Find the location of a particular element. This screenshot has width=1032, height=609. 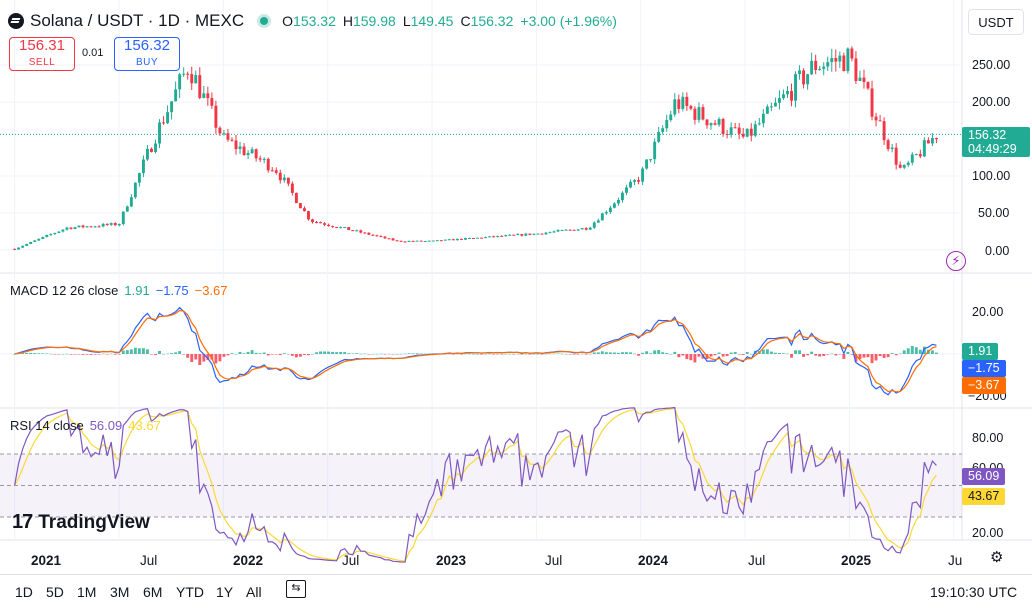

macd-legend: MACD 12 26 close 1.91 −1.75 −3.67 is located at coordinates (119, 290).